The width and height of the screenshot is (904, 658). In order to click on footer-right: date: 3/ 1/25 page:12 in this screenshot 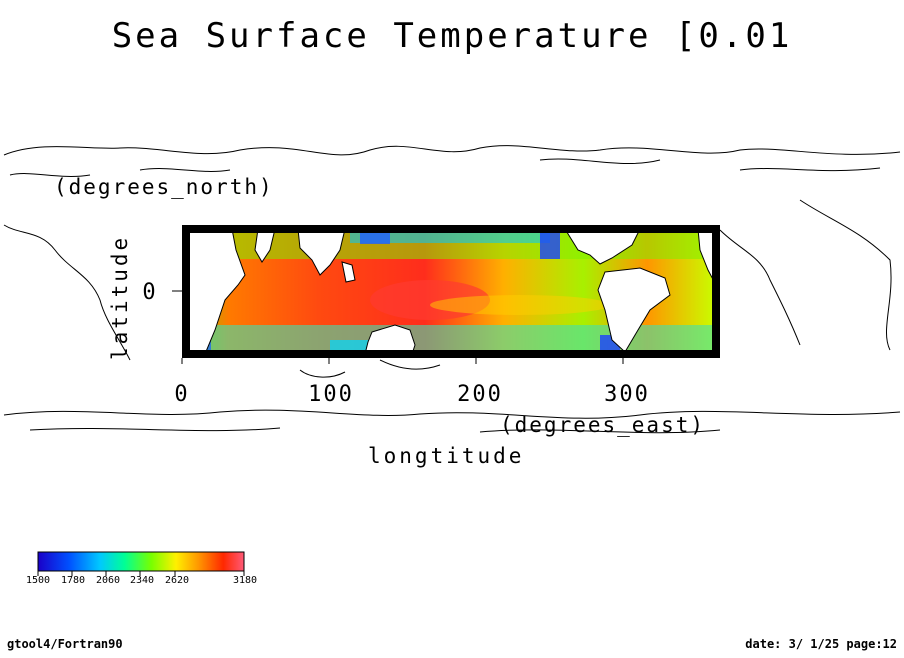, I will do `click(821, 644)`.